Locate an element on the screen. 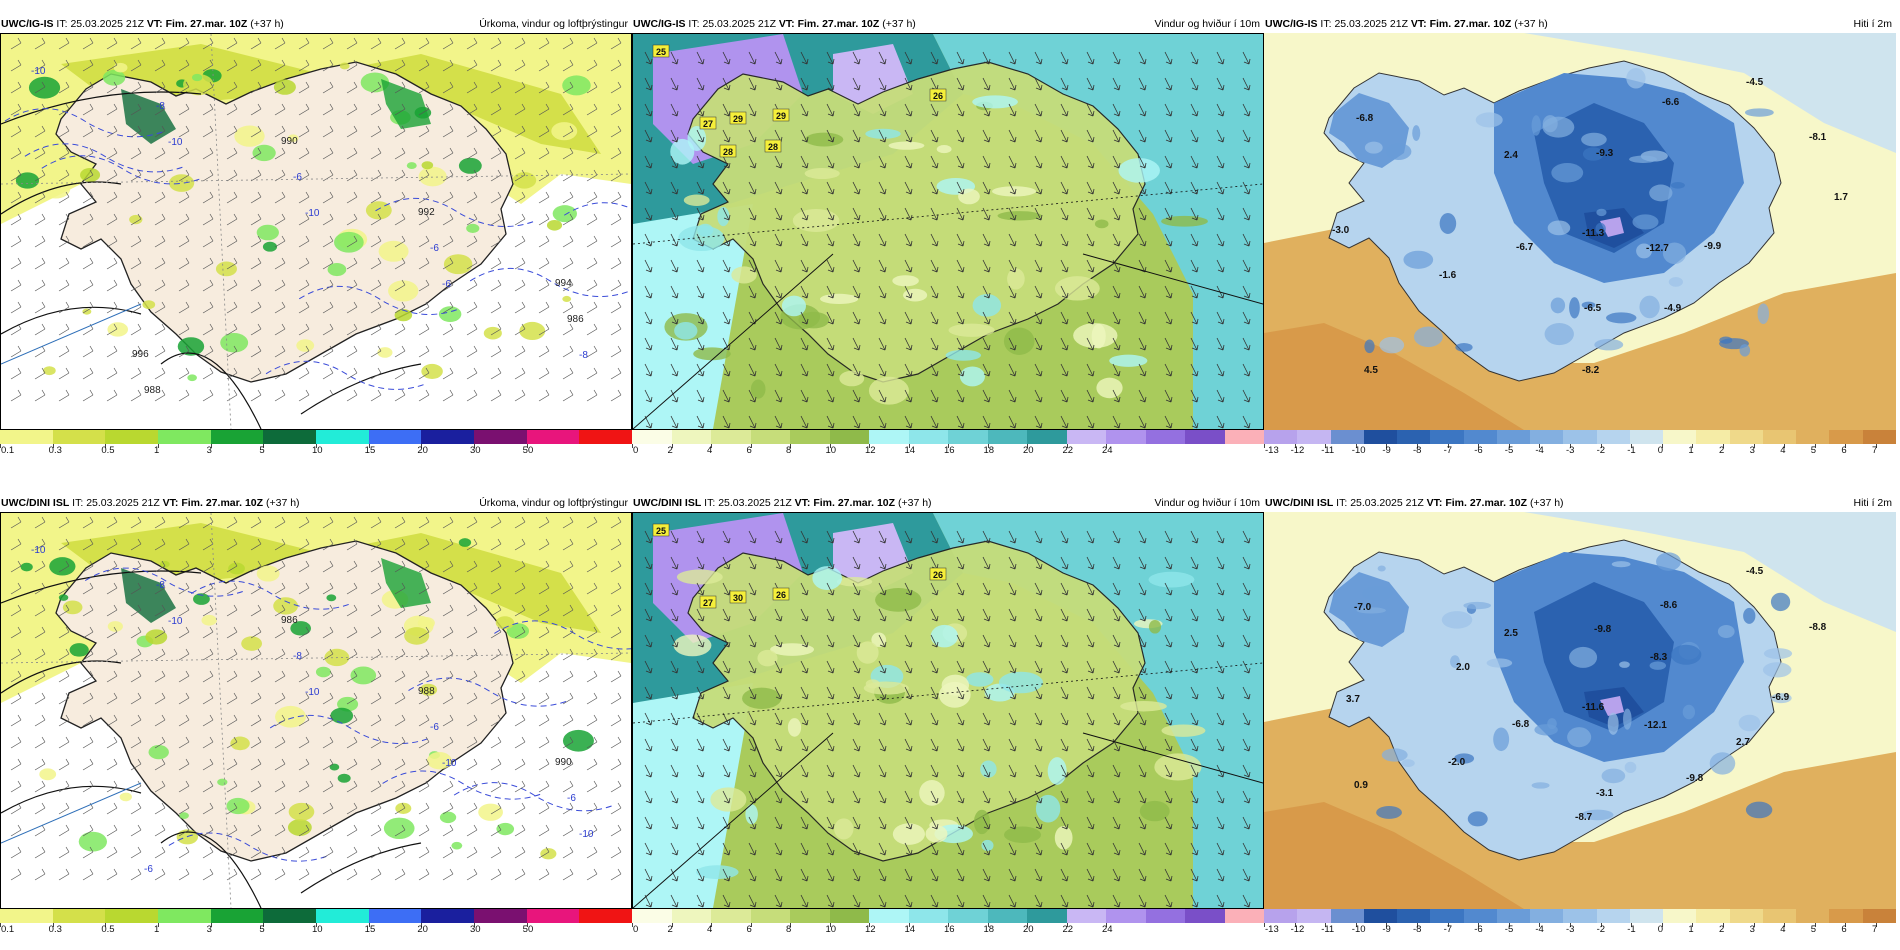  contour-label: 996 is located at coordinates (140, 354).